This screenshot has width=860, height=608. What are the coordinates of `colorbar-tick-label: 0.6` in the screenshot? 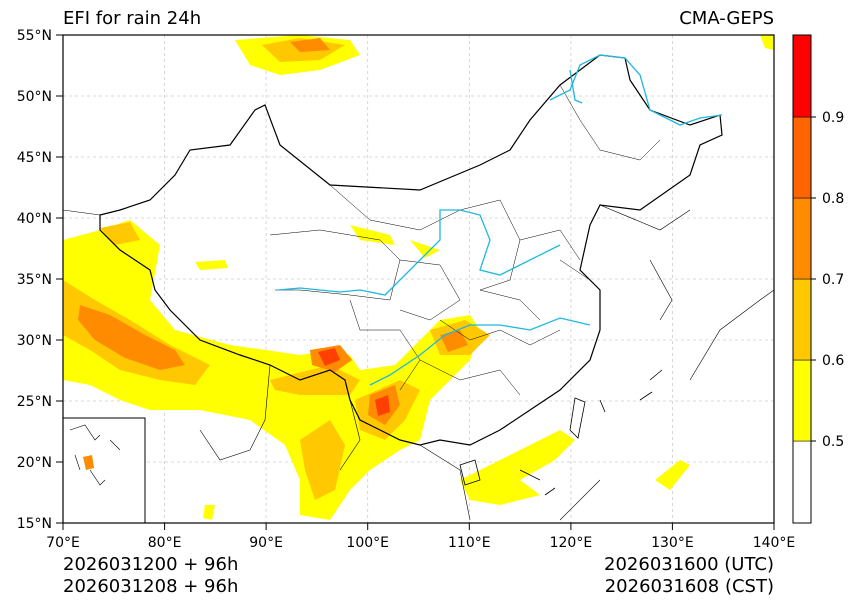 It's located at (833, 361).